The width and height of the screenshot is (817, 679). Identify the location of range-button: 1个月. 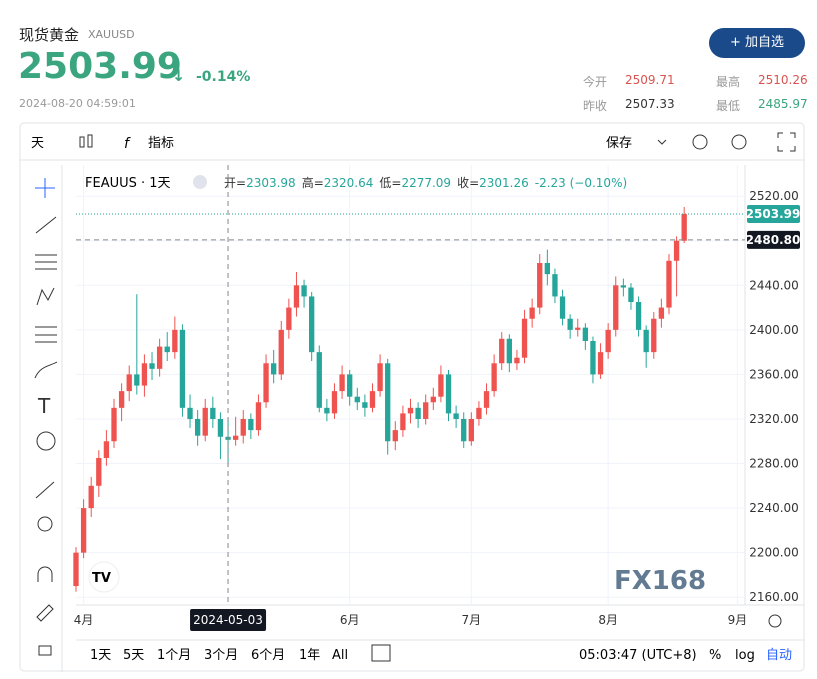
(174, 655).